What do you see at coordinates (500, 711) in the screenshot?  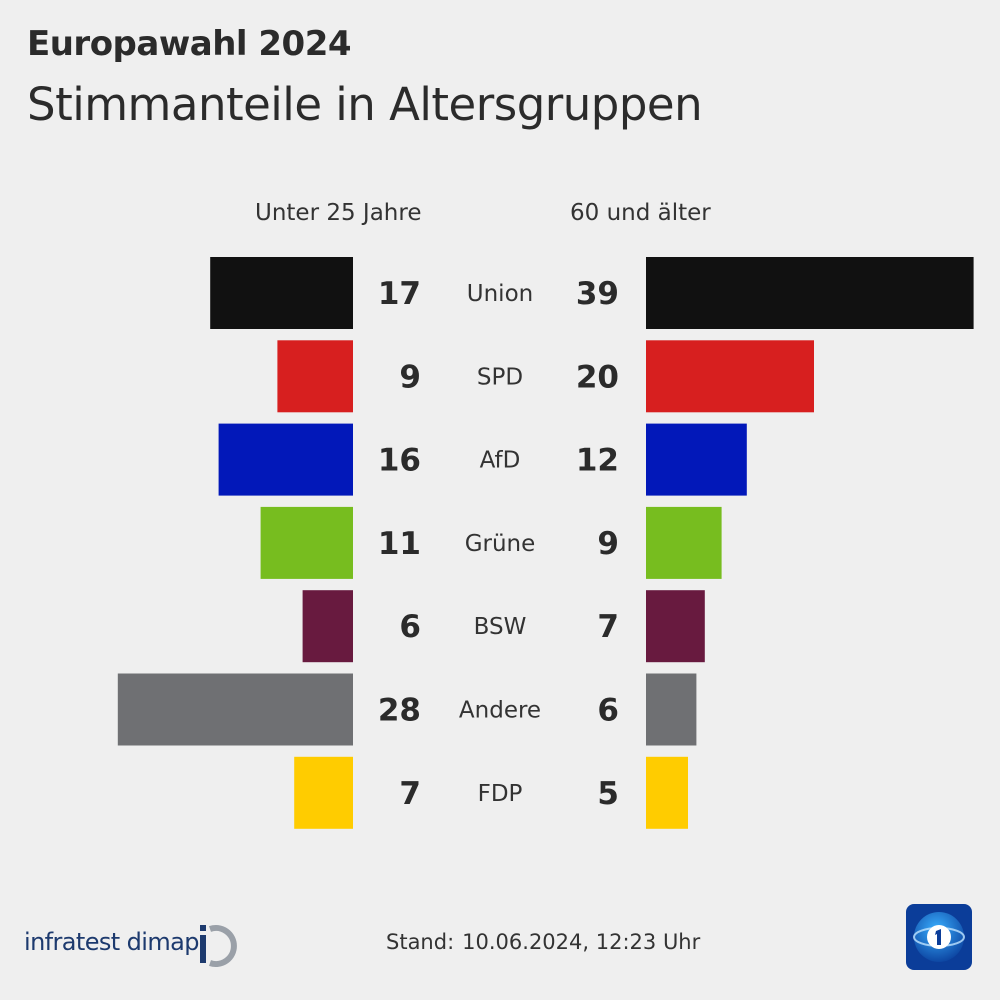 I see `category-label-andere: Andere` at bounding box center [500, 711].